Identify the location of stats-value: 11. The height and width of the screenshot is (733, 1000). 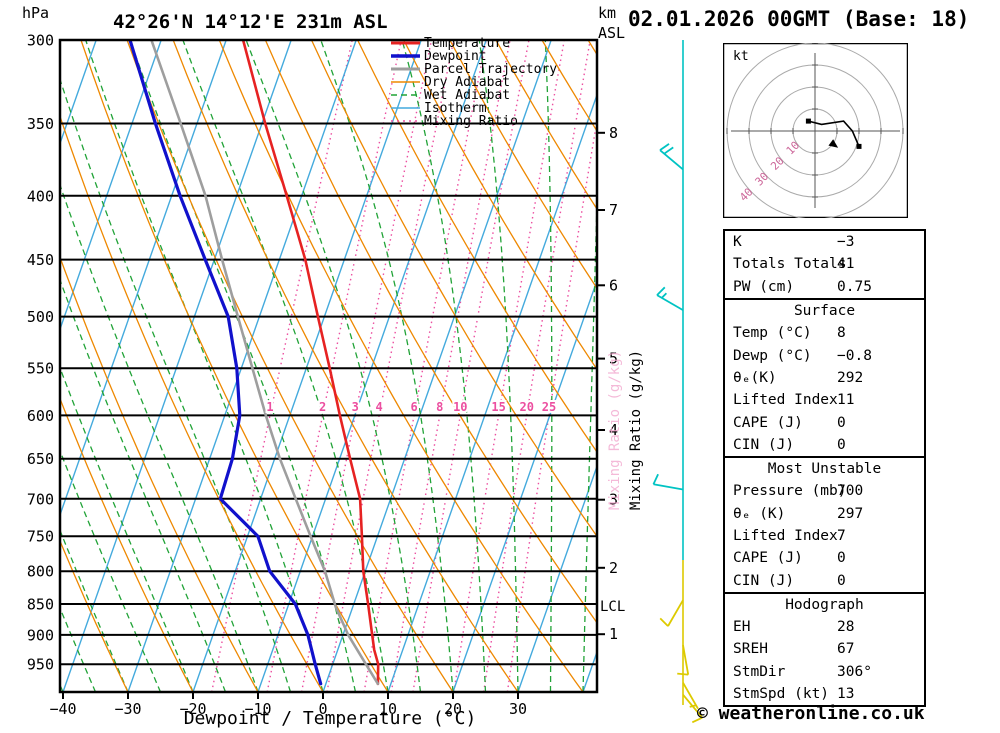
(846, 400).